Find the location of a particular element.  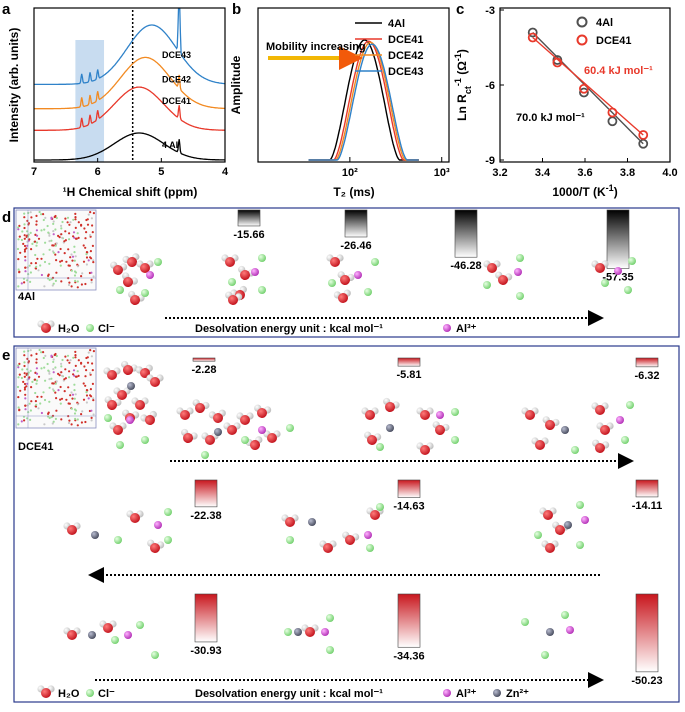

x-tick-label: 3.4 is located at coordinates (543, 173).